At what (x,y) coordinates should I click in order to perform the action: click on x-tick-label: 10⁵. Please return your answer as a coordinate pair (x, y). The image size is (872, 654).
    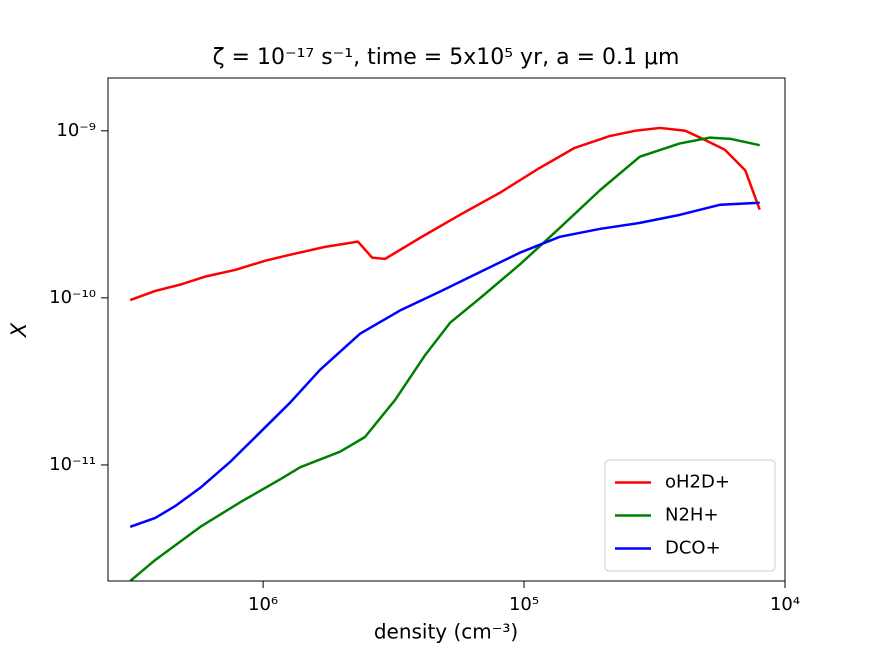
    Looking at the image, I should click on (524, 604).